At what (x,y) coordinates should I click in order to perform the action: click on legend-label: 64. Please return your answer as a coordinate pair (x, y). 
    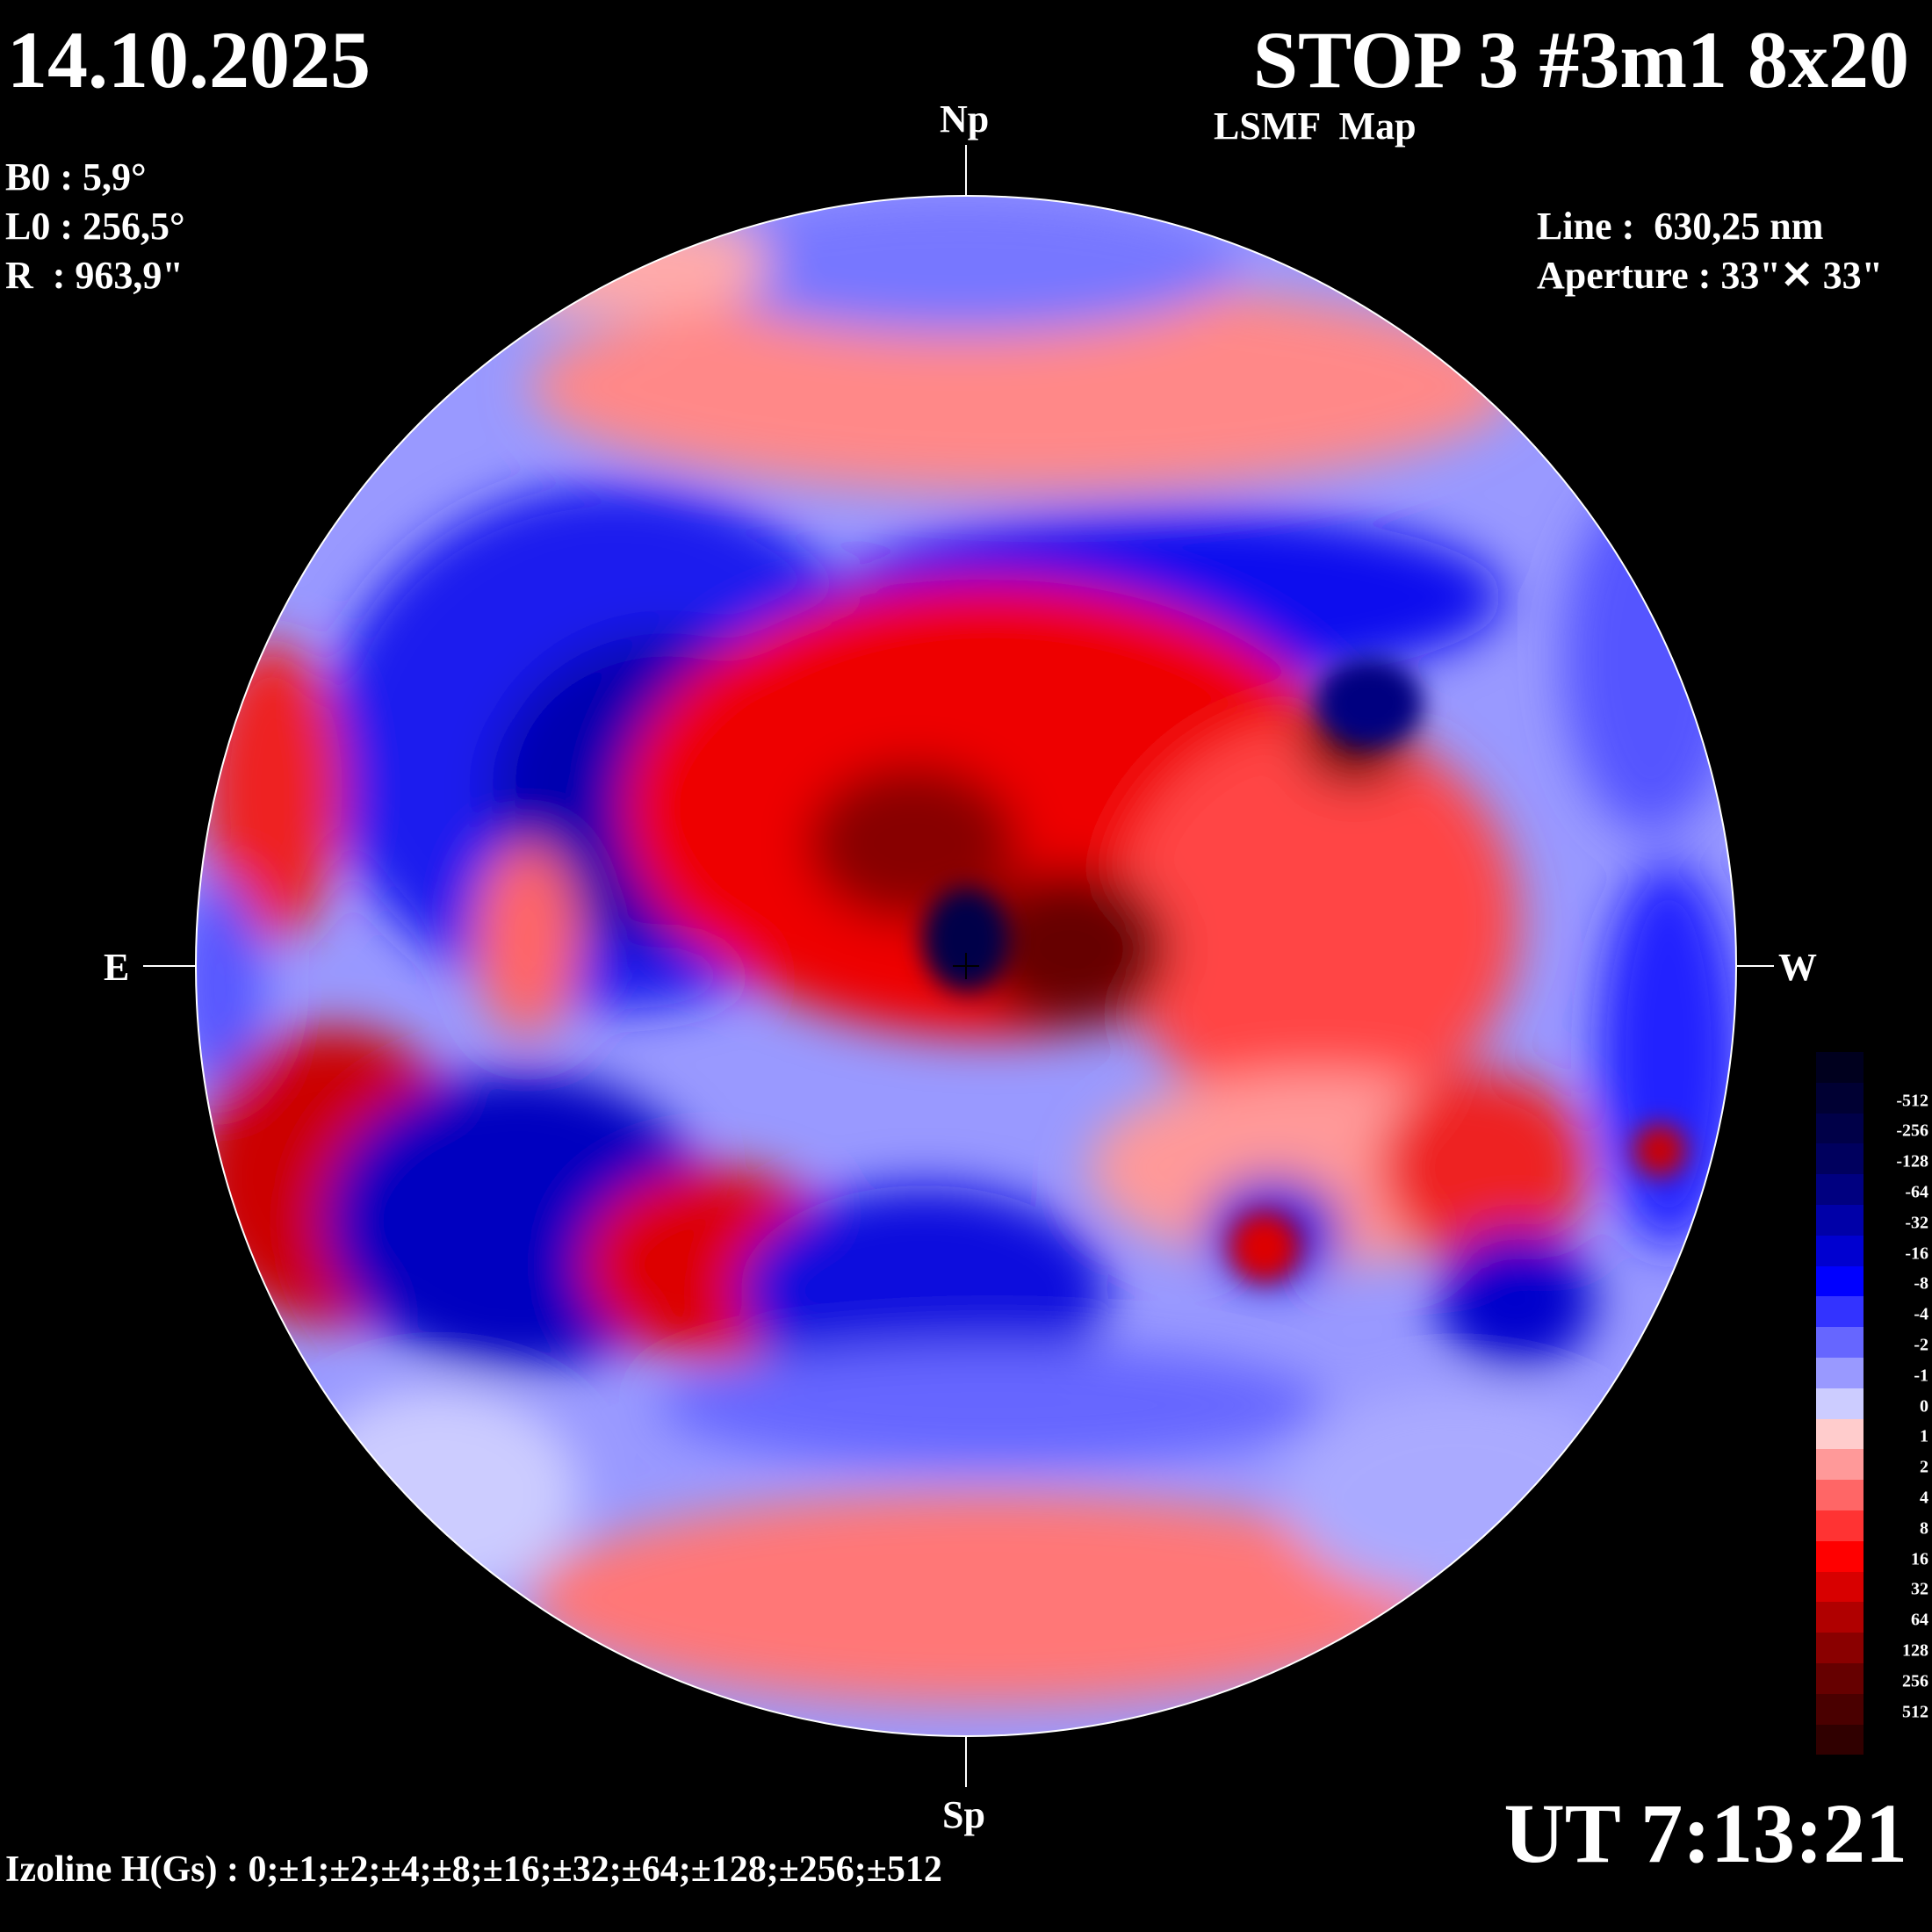
    Looking at the image, I should click on (1919, 1620).